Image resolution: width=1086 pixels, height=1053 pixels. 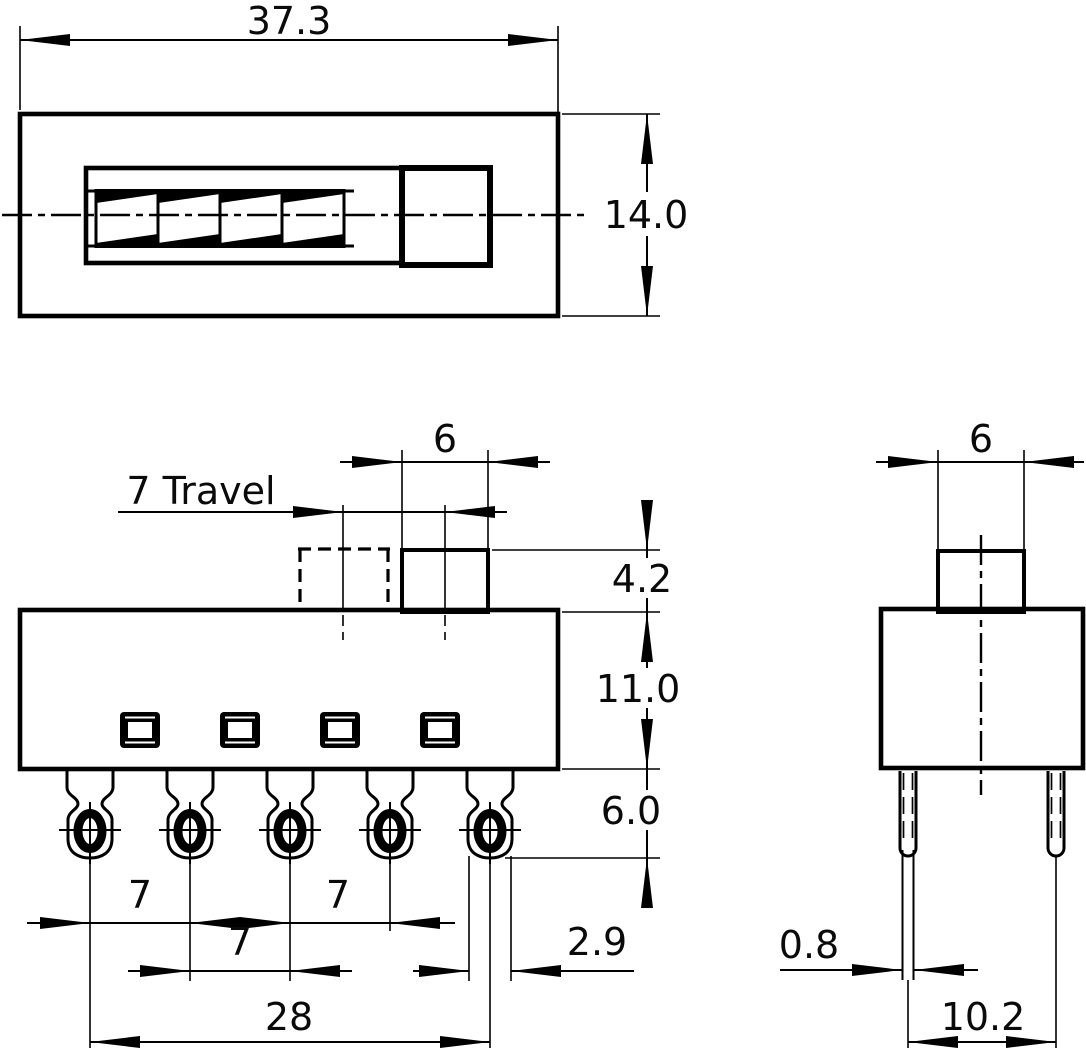 I want to click on label-pitch-3-4: 7, so click(x=338, y=895).